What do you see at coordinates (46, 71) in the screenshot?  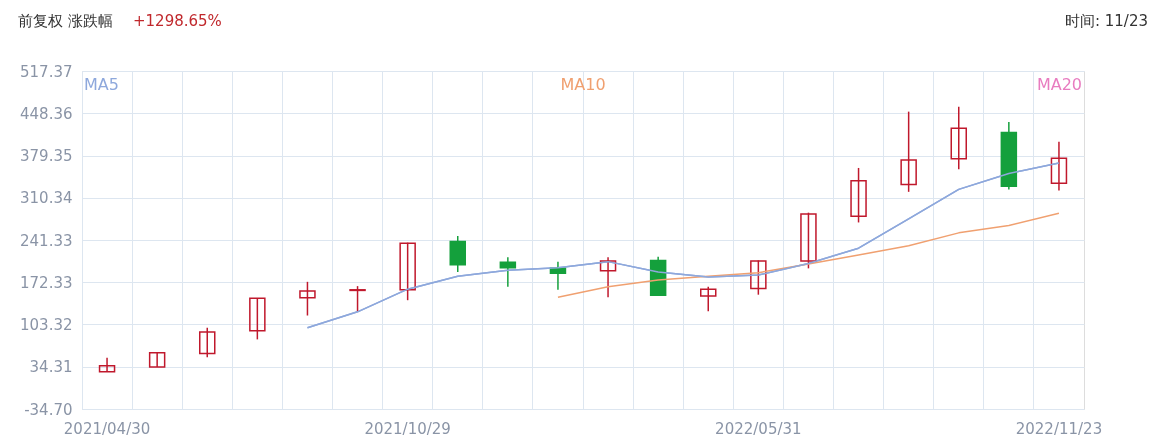 I see `y-tick-label: 517.37` at bounding box center [46, 71].